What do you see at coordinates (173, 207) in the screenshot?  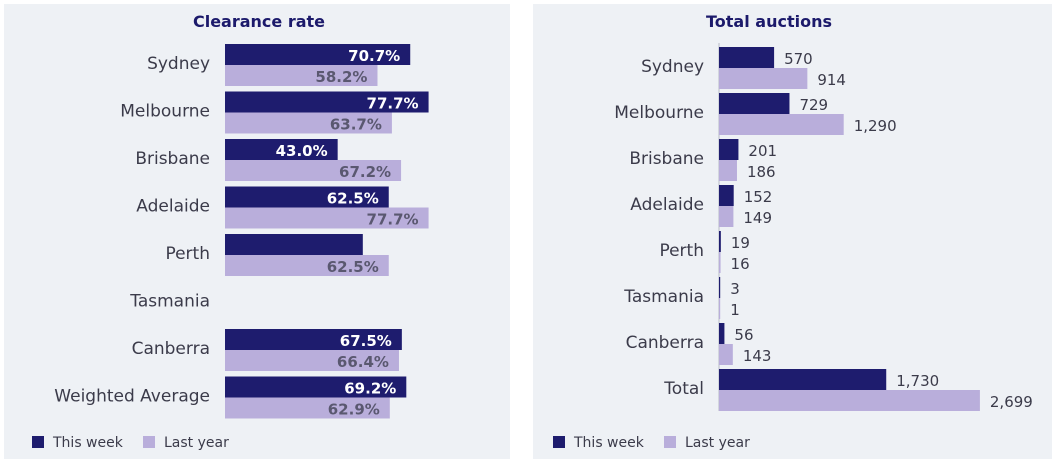 I see `clearance-category-label: Adelaide` at bounding box center [173, 207].